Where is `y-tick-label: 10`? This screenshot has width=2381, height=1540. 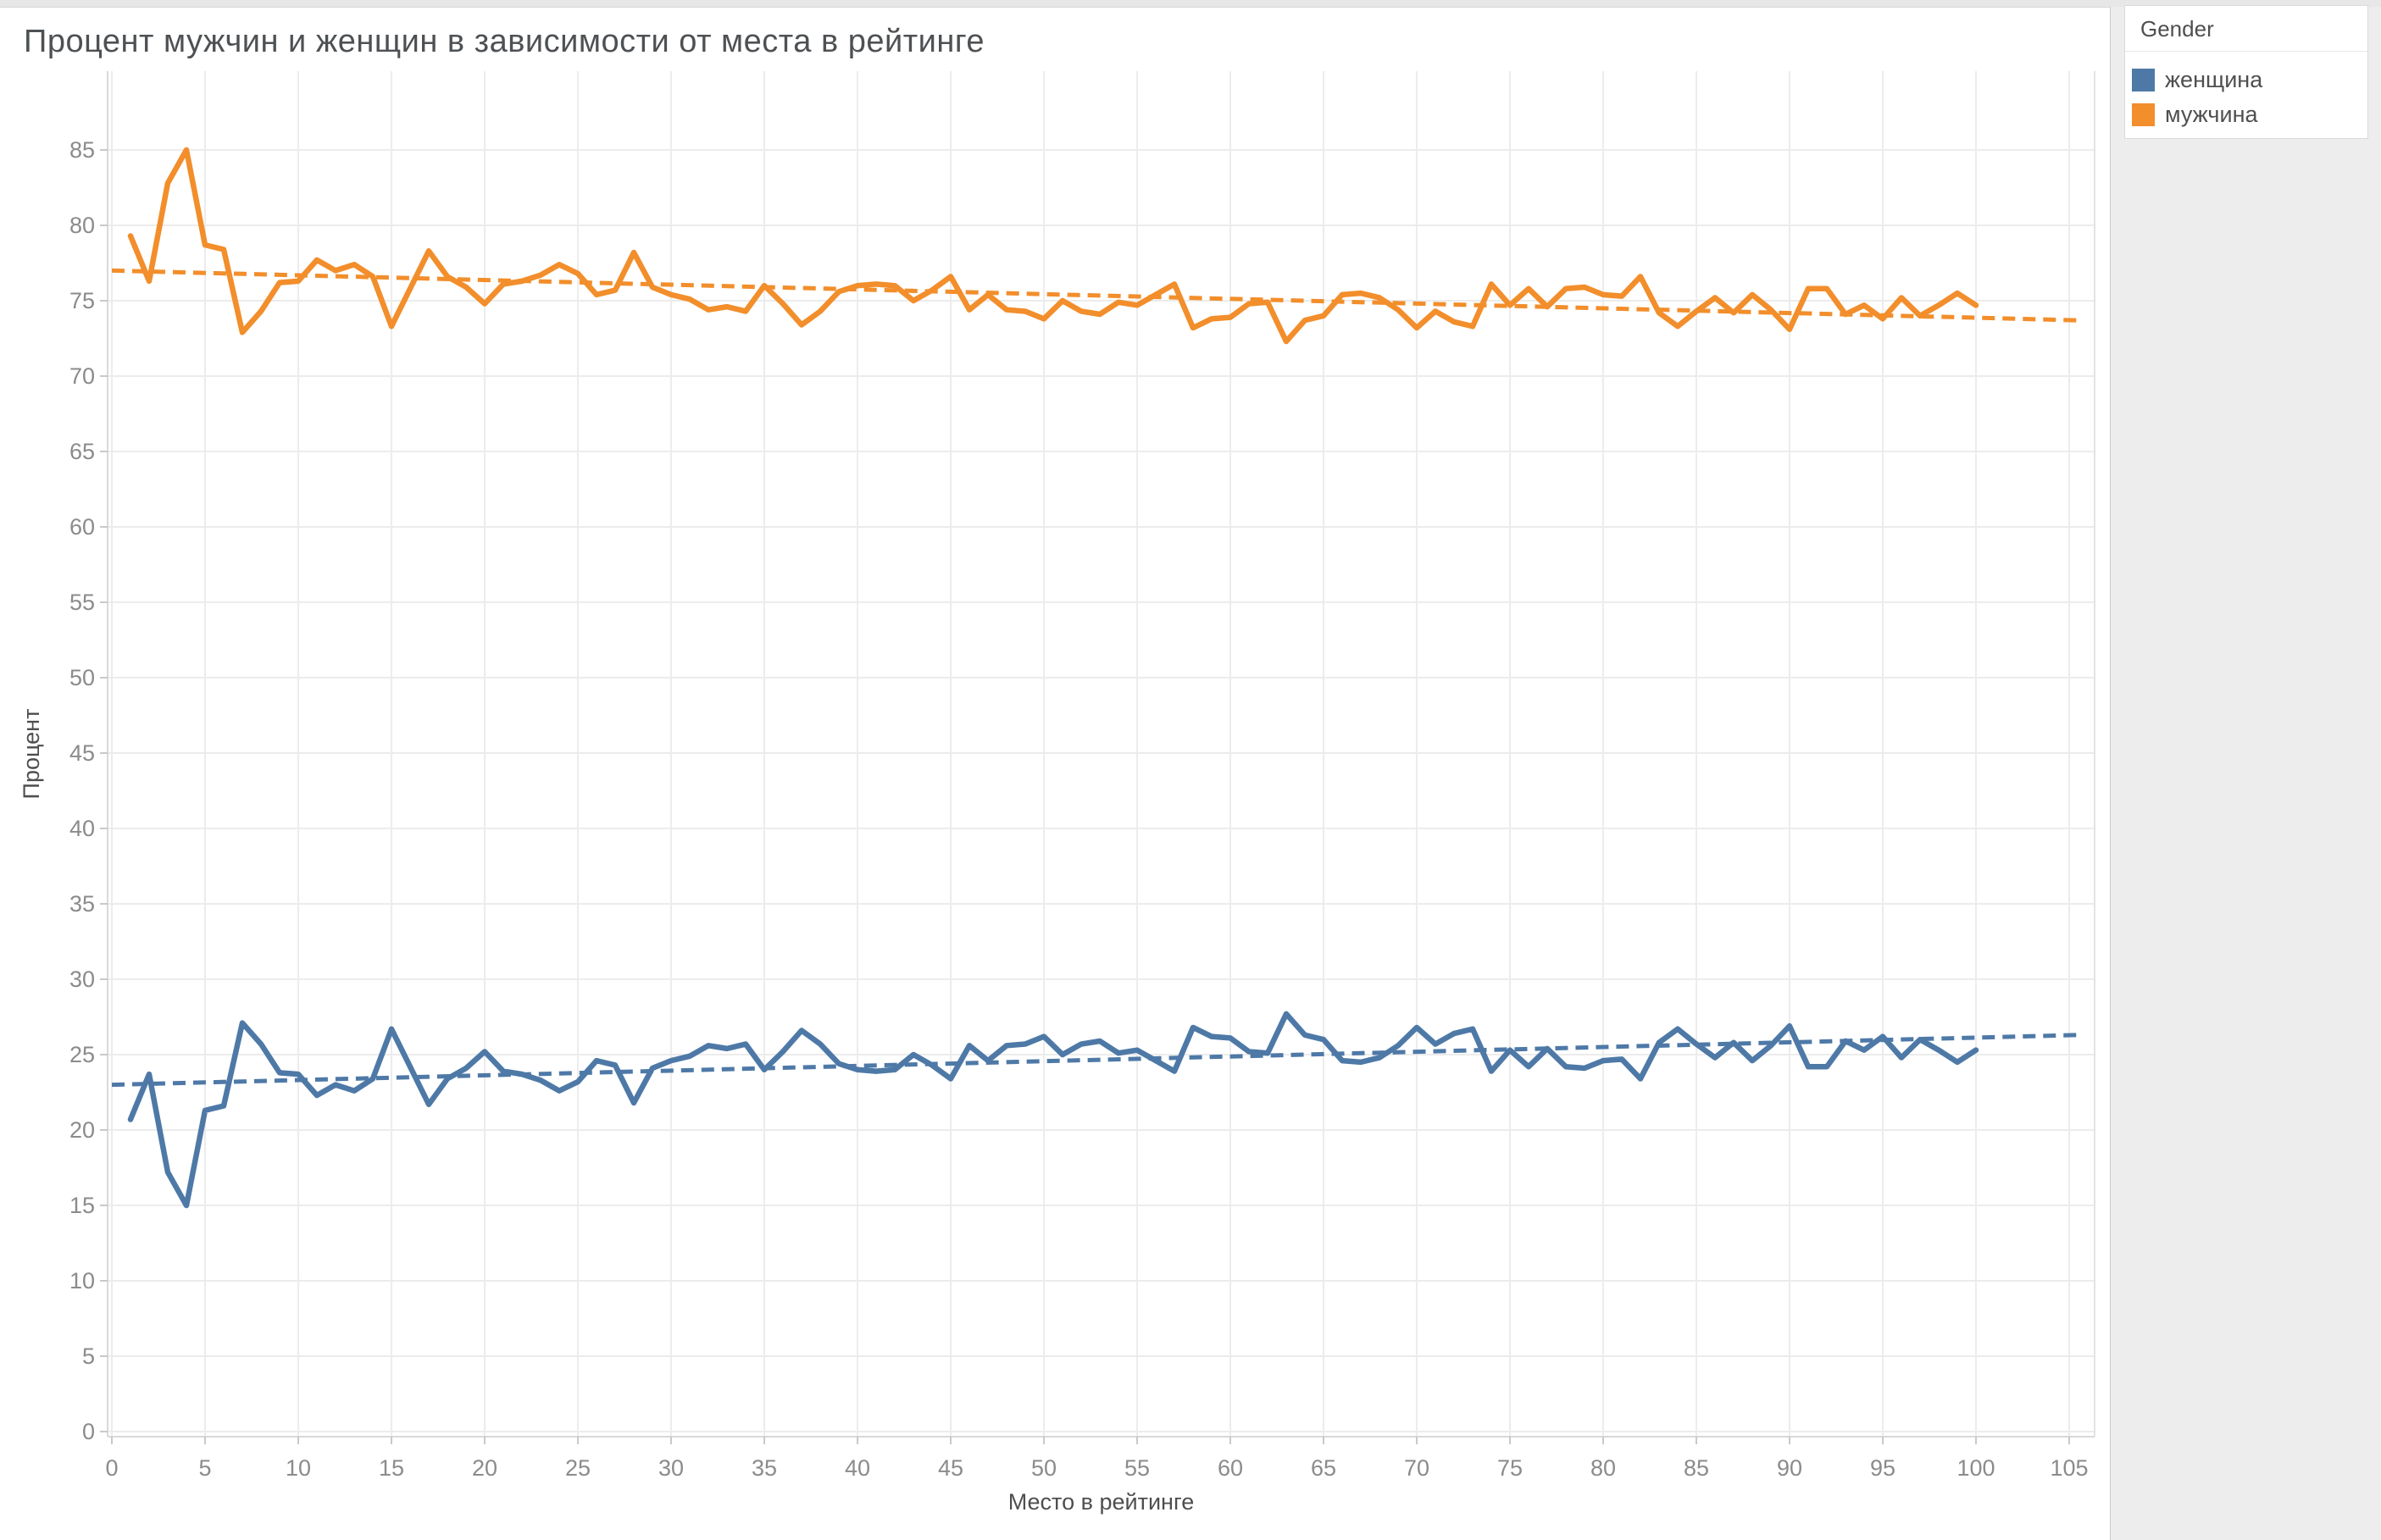 y-tick-label: 10 is located at coordinates (82, 1280).